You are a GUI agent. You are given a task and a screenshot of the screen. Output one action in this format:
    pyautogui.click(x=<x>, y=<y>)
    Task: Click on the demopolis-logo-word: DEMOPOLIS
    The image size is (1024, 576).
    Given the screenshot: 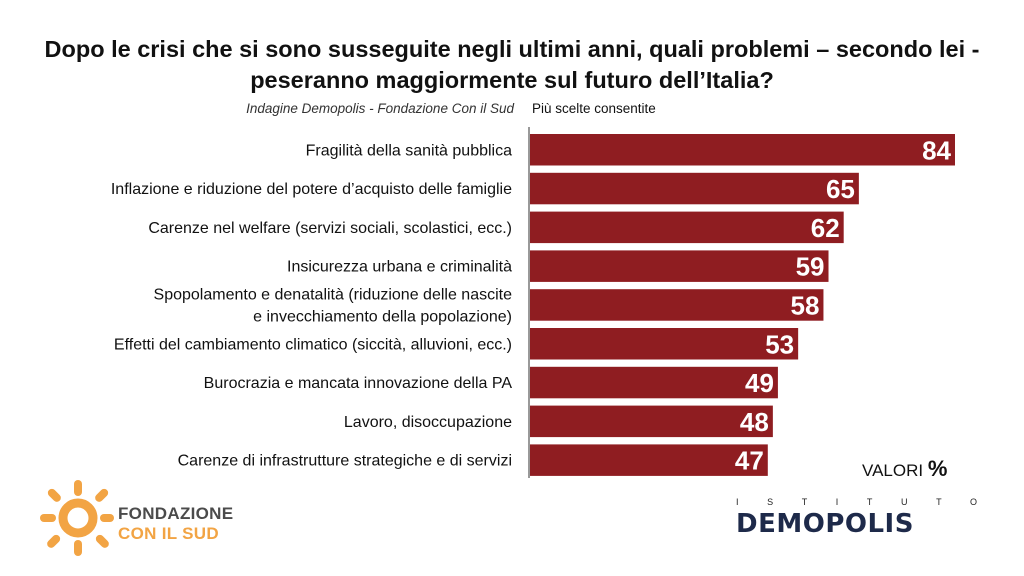 What is the action you would take?
    pyautogui.click(x=825, y=524)
    